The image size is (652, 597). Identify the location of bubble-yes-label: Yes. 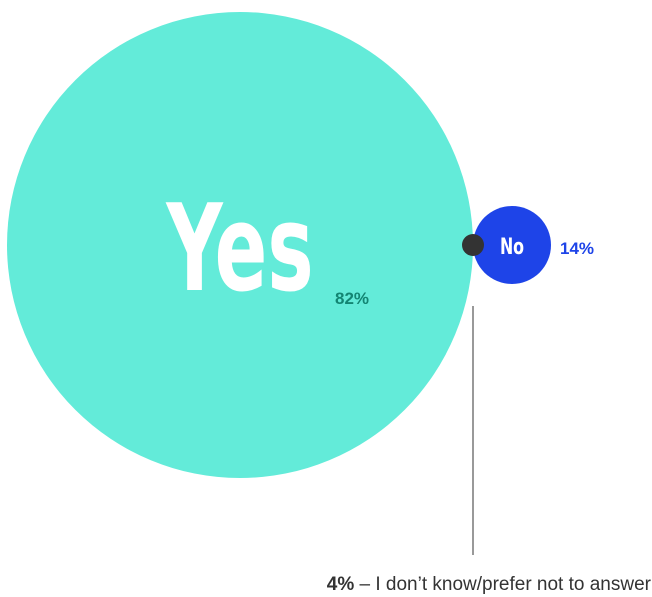
(240, 249).